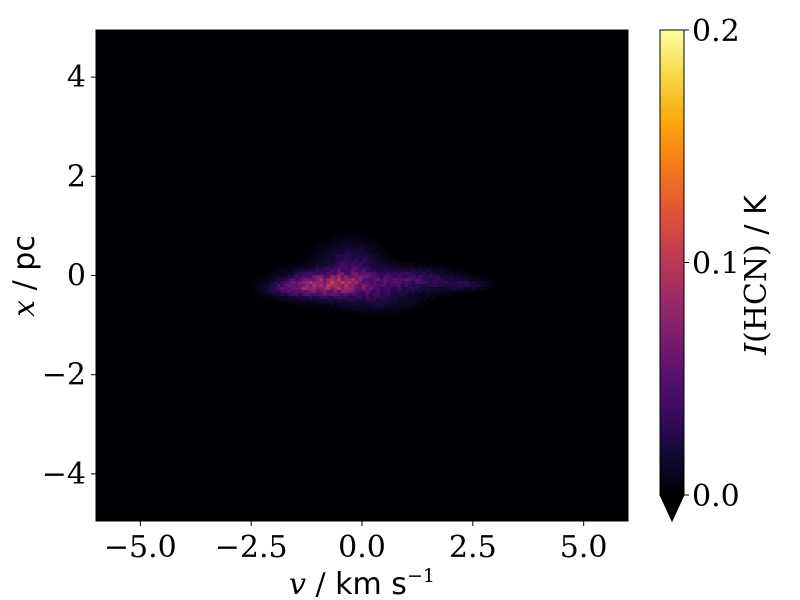 The height and width of the screenshot is (600, 800). What do you see at coordinates (320, 583) in the screenshot?
I see `x-axis-label-sep: /` at bounding box center [320, 583].